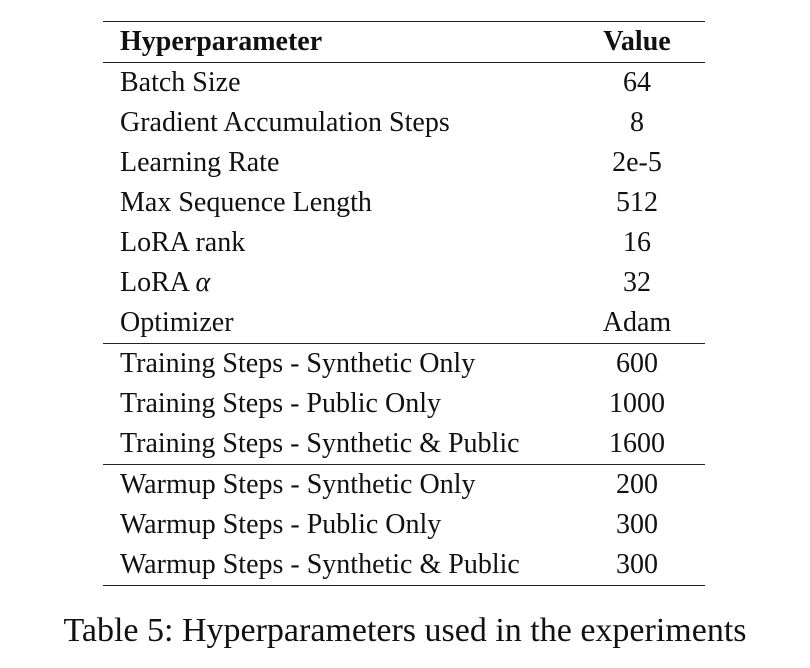 The width and height of the screenshot is (810, 668). I want to click on table-row: Optimizer Adam, so click(404, 323).